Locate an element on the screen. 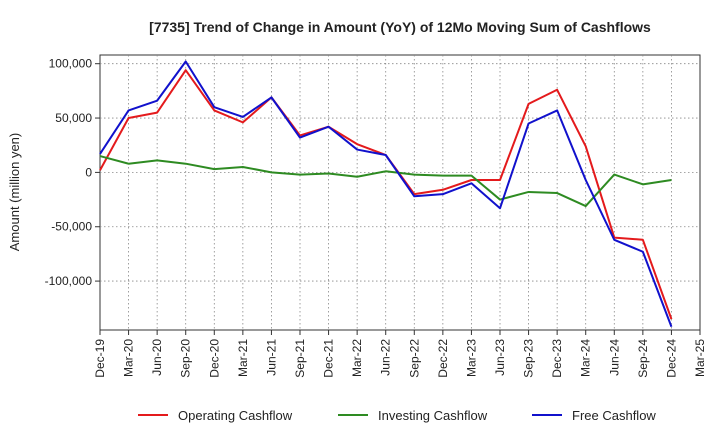 This screenshot has width=720, height=440. y-tick-label: 50,000 is located at coordinates (73, 118).